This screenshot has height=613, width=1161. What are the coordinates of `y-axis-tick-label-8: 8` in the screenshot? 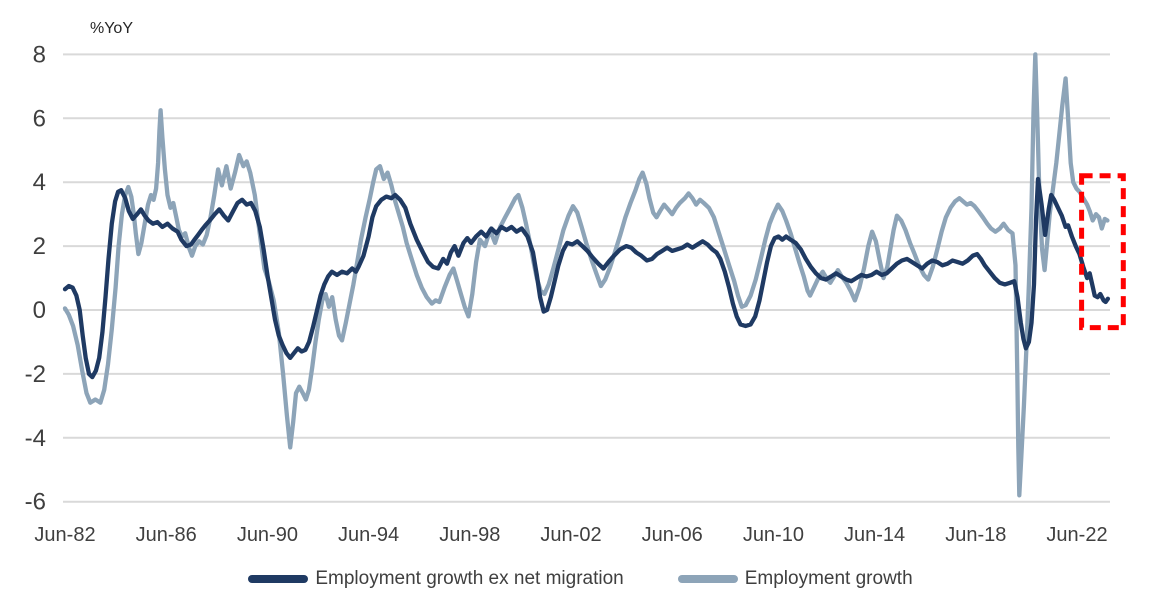 It's located at (39, 54).